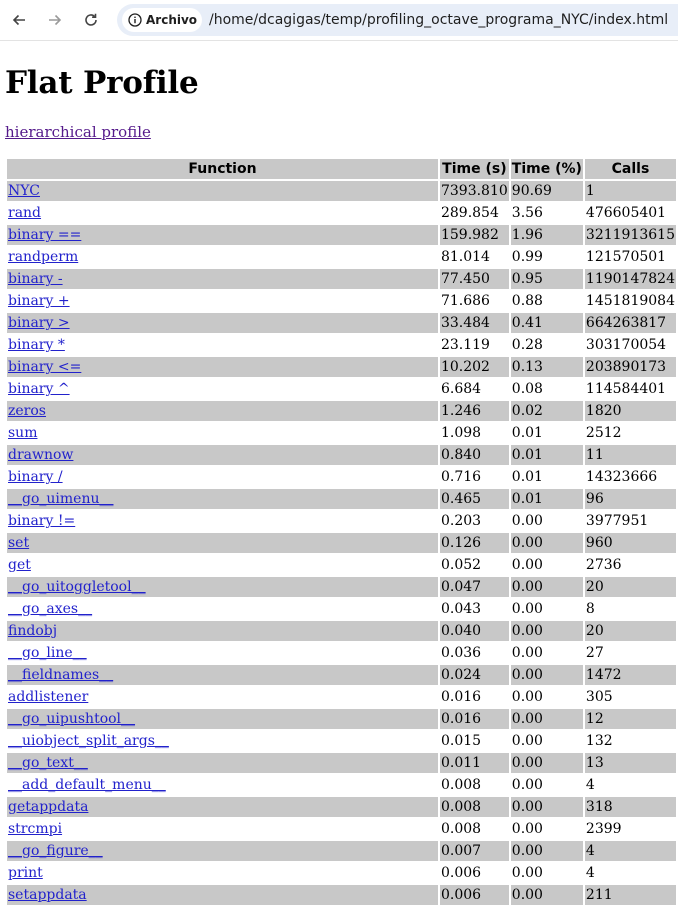 This screenshot has height=907, width=678. Describe the element at coordinates (47, 653) in the screenshot. I see `function-link: __go_line__` at that location.